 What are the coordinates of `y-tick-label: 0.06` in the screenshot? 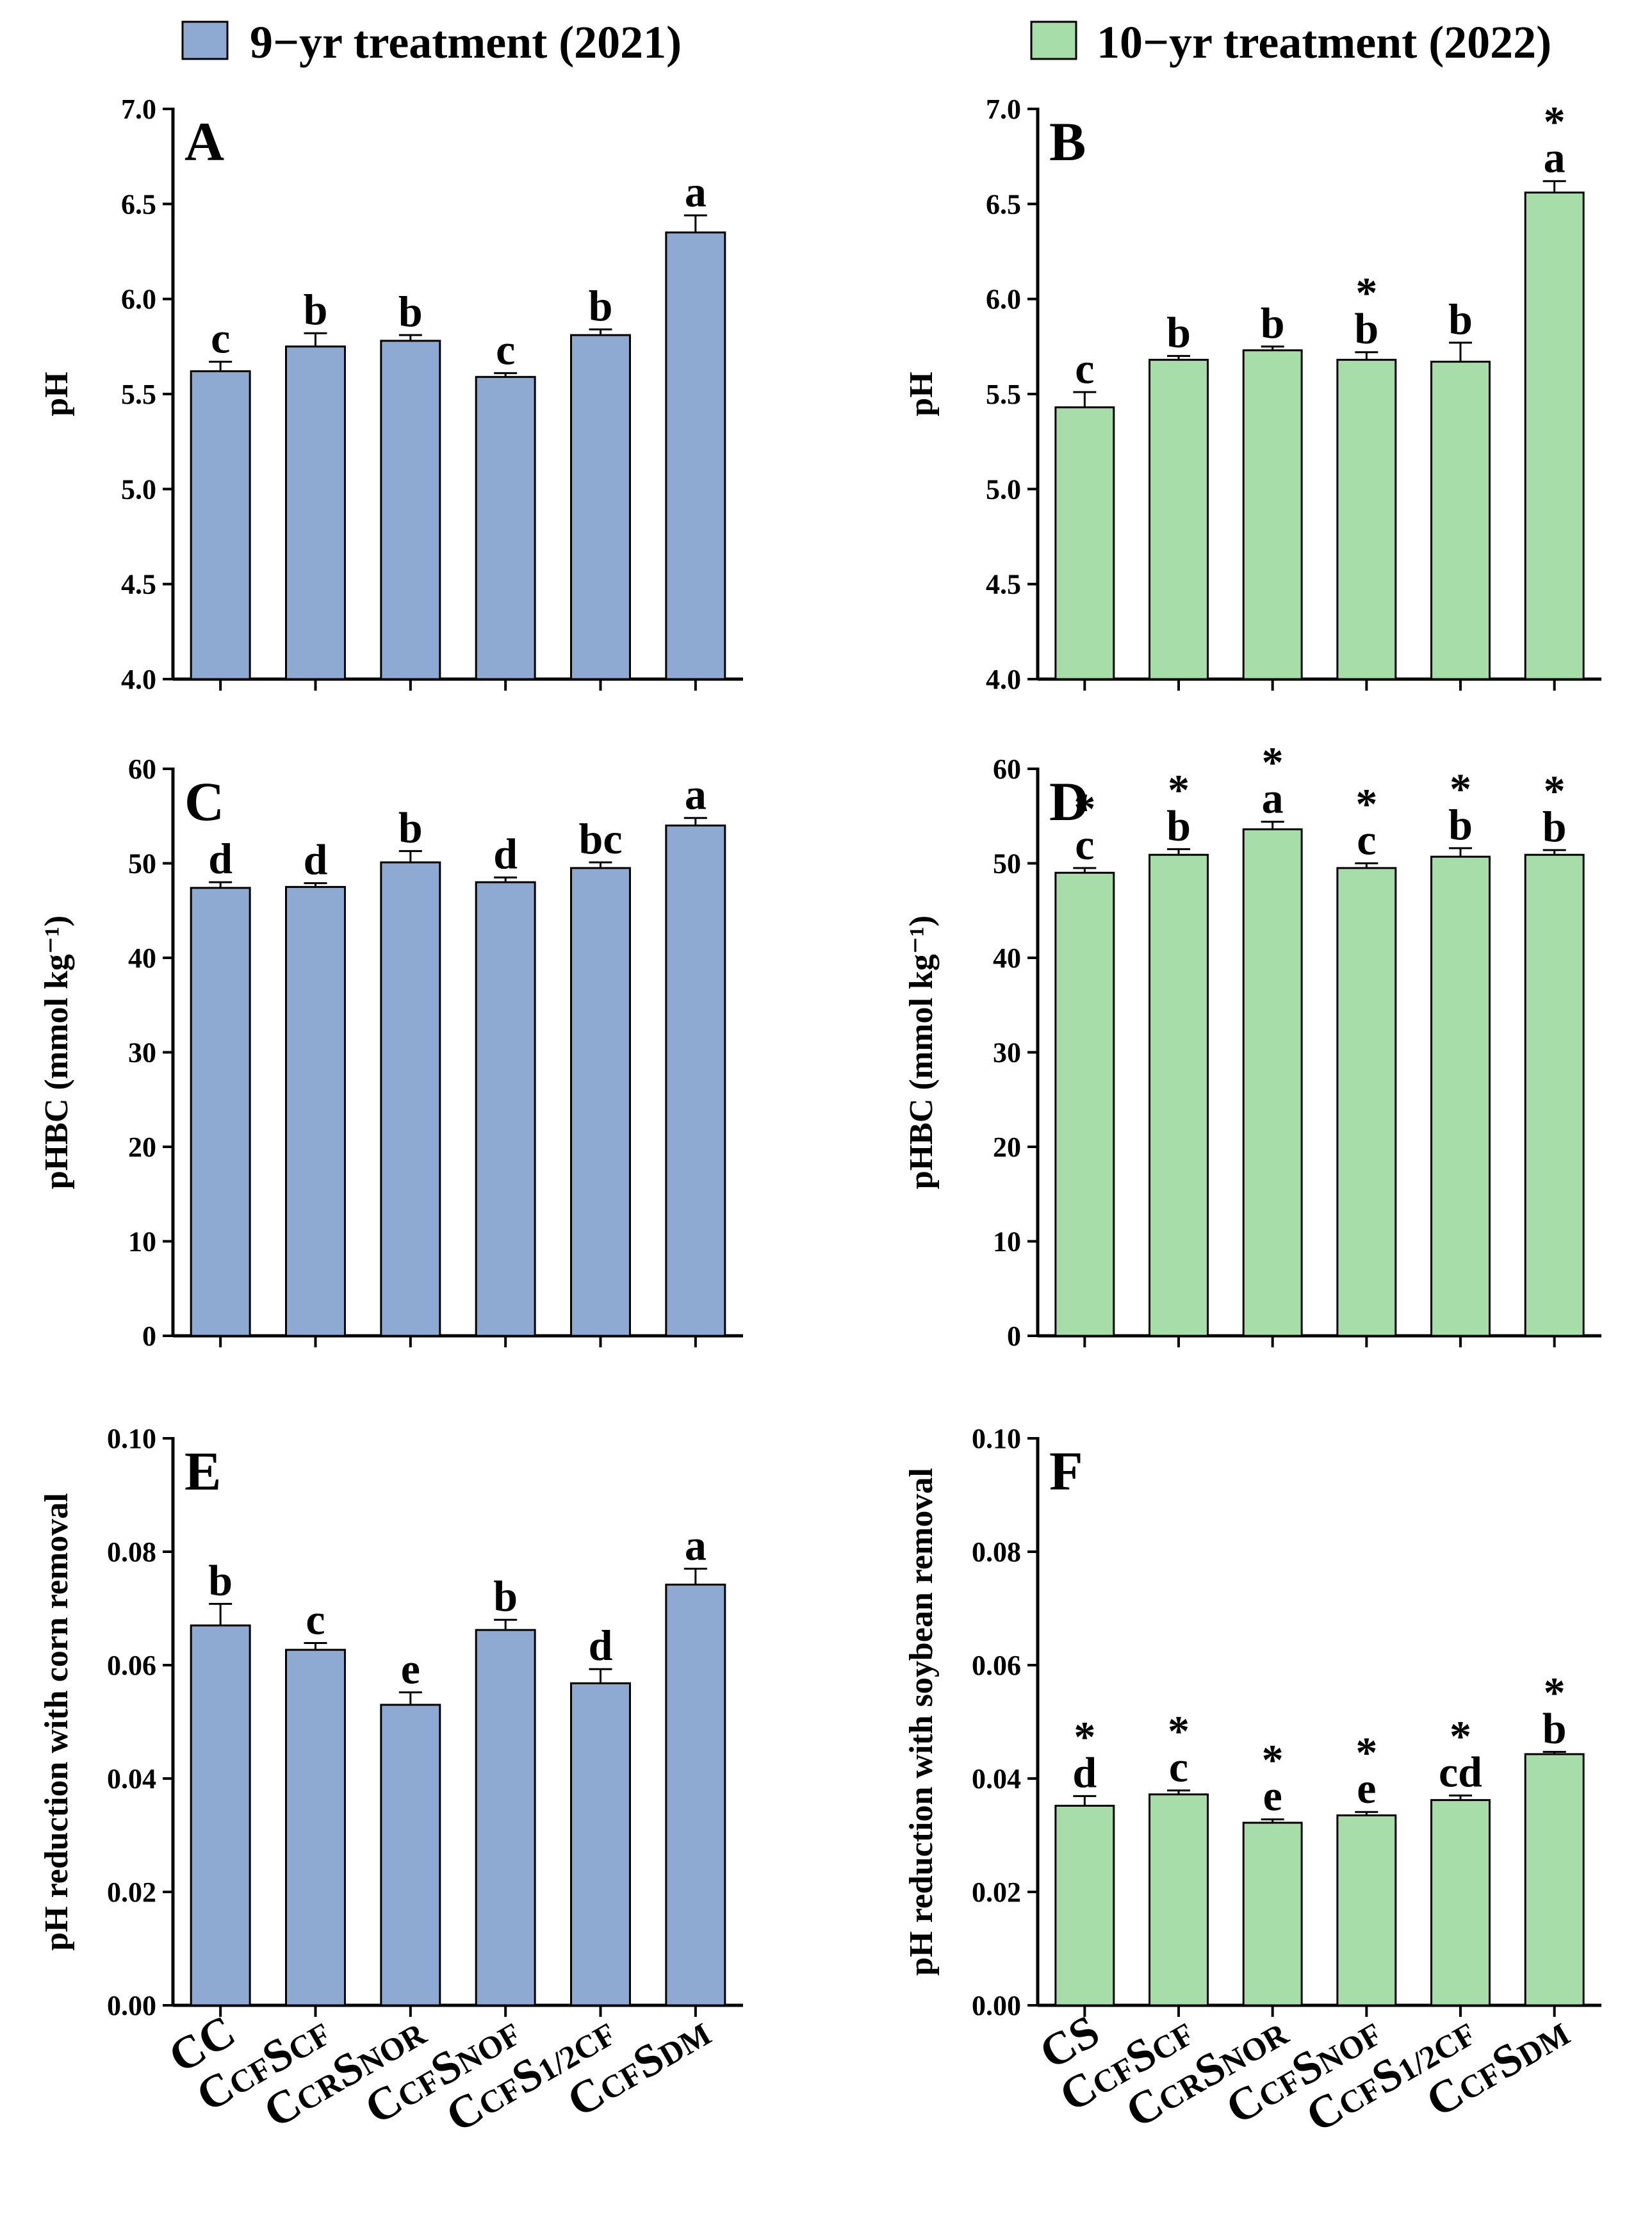 It's located at (997, 1665).